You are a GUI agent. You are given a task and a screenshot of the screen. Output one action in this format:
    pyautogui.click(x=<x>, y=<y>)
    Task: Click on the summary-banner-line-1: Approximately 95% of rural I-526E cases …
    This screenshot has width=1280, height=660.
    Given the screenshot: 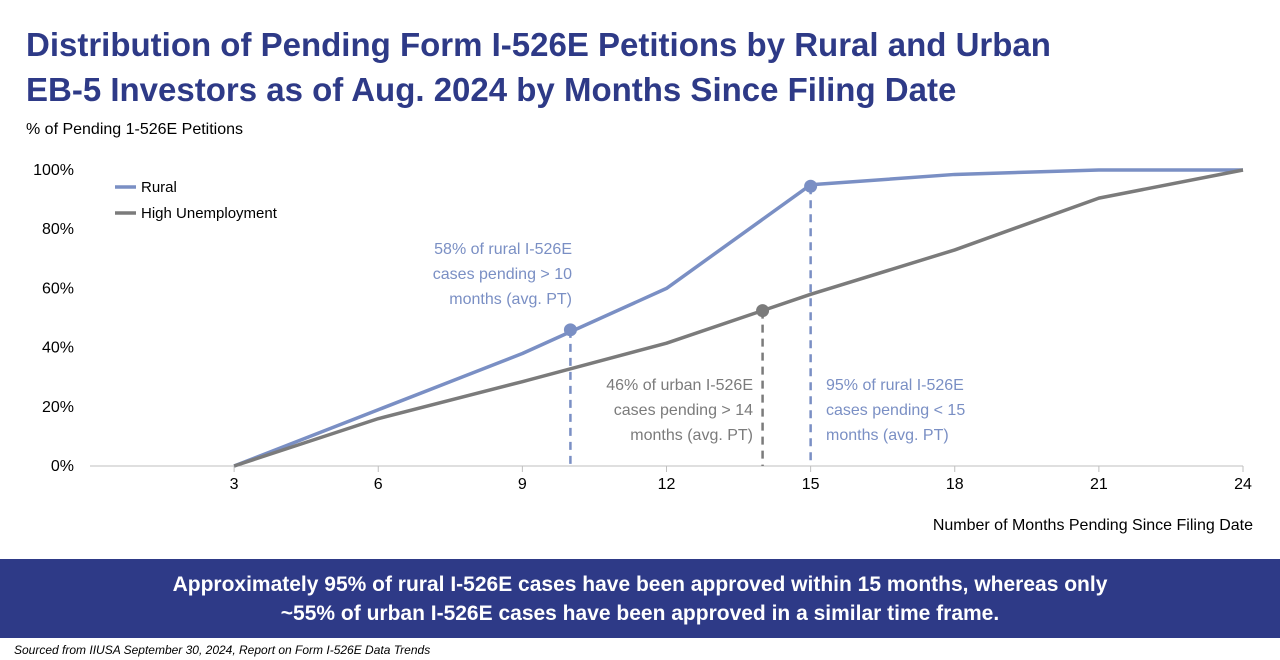 What is the action you would take?
    pyautogui.click(x=640, y=584)
    